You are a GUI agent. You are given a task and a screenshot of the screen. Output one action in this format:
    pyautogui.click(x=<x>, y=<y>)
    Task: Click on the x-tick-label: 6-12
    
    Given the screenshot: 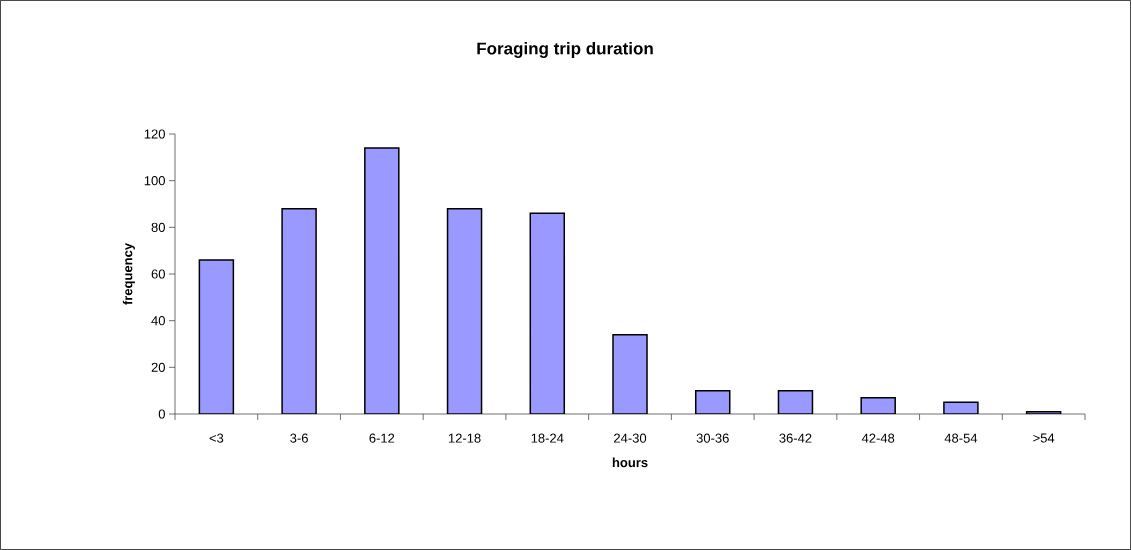 What is the action you would take?
    pyautogui.click(x=382, y=438)
    